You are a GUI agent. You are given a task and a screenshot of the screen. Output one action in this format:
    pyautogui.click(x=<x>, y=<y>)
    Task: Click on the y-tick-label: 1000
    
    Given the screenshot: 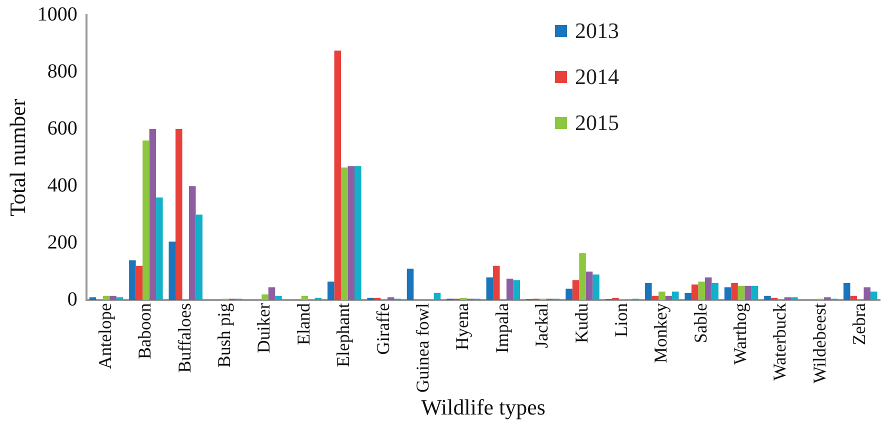 What is the action you would take?
    pyautogui.click(x=57, y=14)
    